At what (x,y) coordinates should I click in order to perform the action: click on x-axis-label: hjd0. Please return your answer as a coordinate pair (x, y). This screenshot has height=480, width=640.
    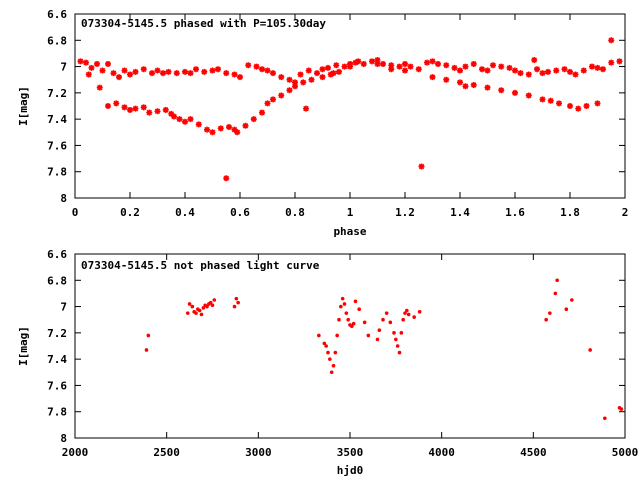
    Looking at the image, I should click on (350, 470).